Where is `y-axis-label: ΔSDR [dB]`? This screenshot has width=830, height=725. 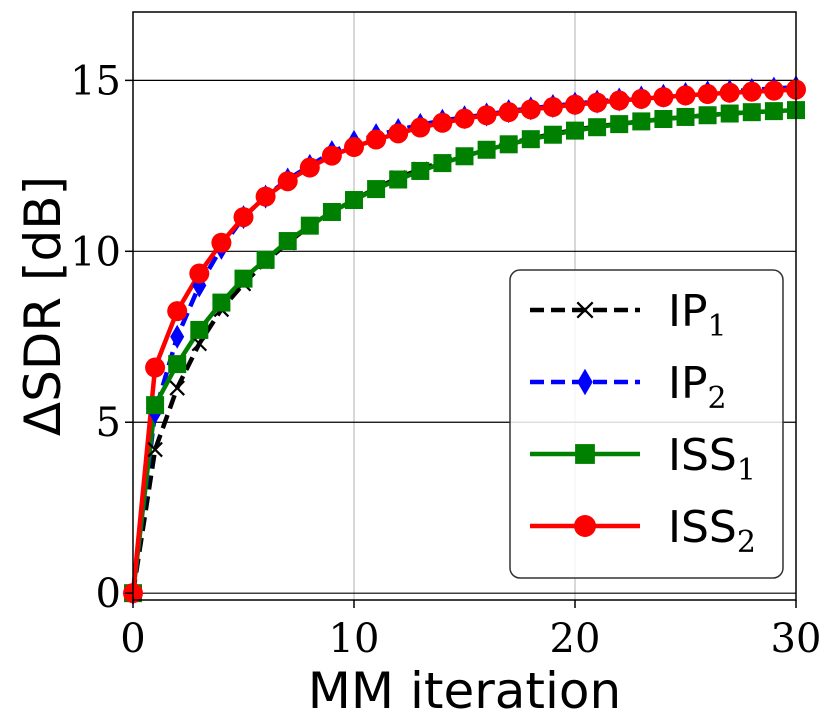
y-axis-label: ΔSDR [dB] is located at coordinates (43, 306).